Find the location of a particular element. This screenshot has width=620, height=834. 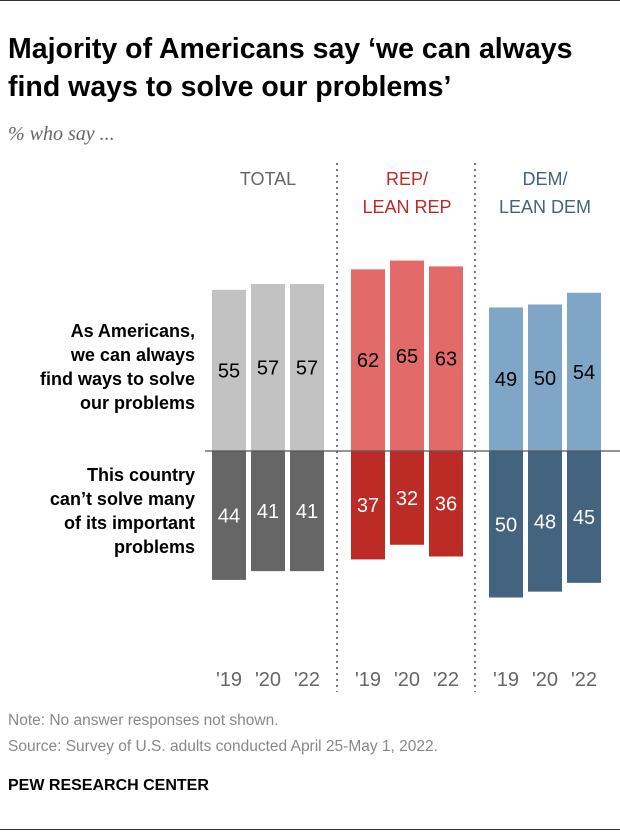

data-label-can-solve: 62 is located at coordinates (368, 361).